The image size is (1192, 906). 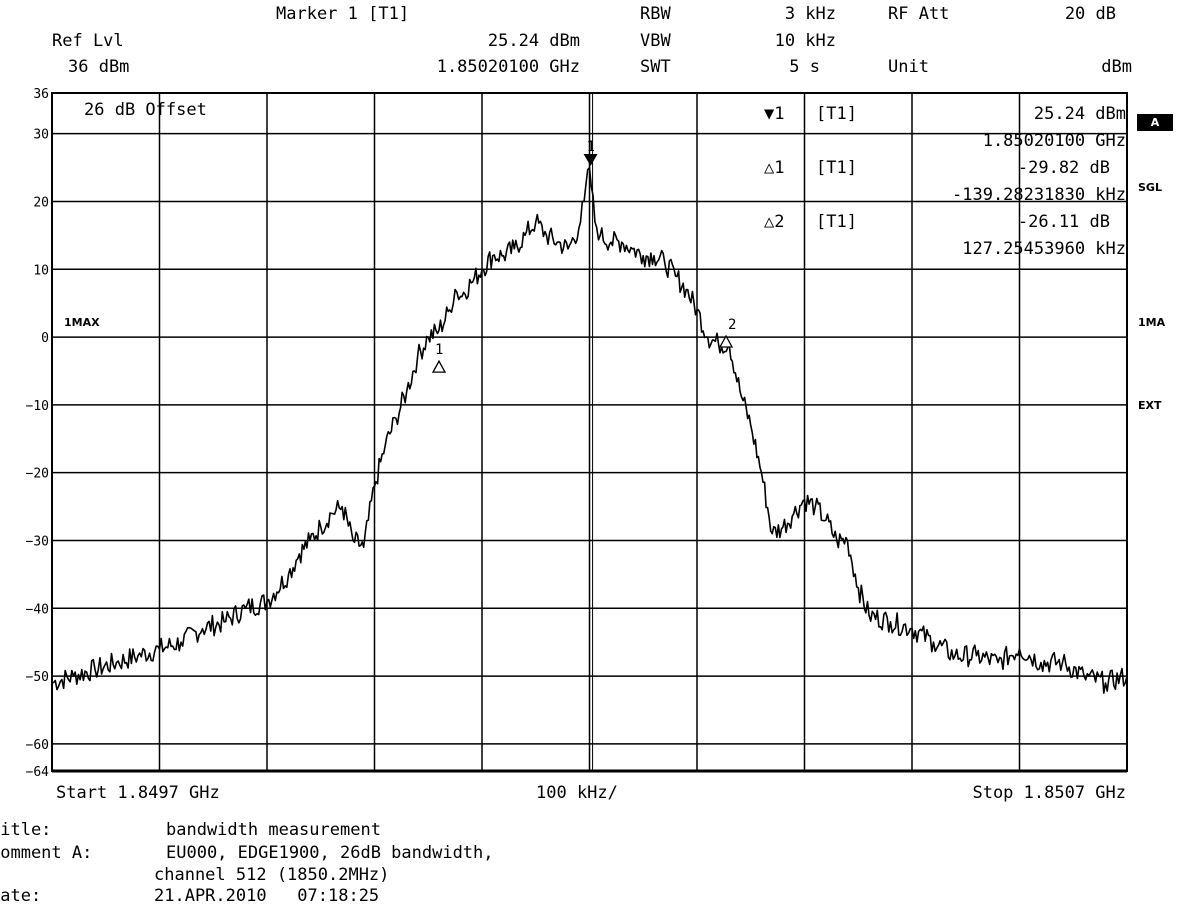 What do you see at coordinates (99, 67) in the screenshot?
I see `ref-lvl-value: 36 dBm` at bounding box center [99, 67].